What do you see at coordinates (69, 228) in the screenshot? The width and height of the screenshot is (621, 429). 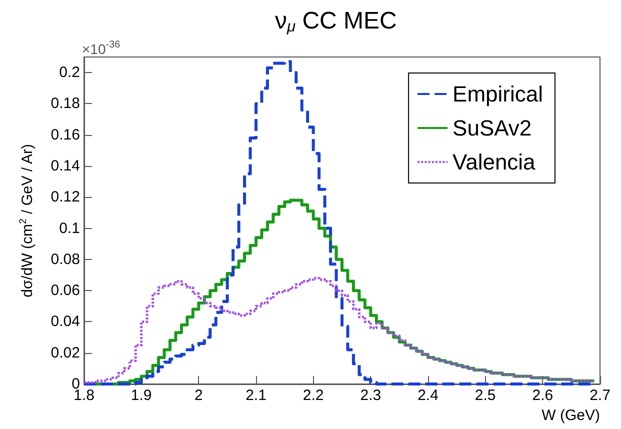 I see `y-tick-label: 0.1` at bounding box center [69, 228].